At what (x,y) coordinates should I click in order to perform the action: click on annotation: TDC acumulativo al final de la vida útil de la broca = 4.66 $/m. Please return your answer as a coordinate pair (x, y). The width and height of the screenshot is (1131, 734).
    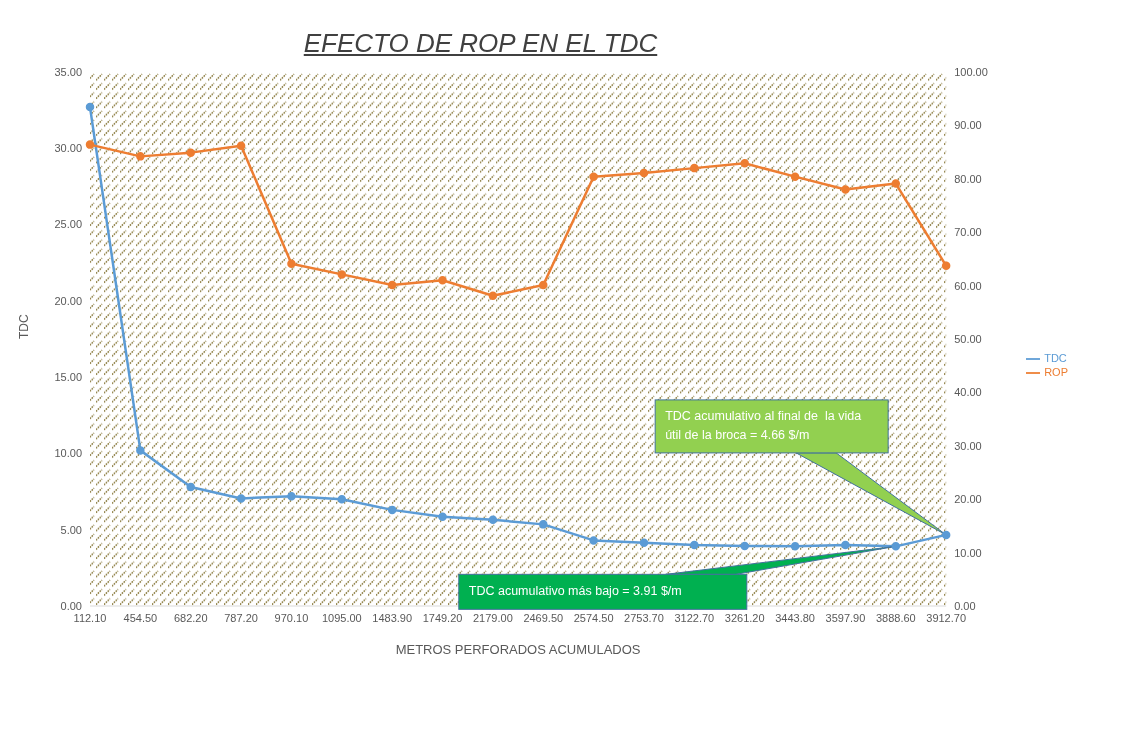
    Looking at the image, I should click on (772, 426).